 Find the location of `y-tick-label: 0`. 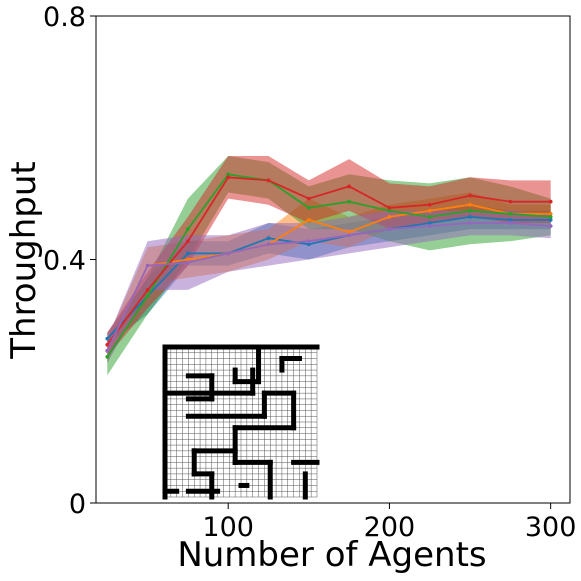

y-tick-label: 0 is located at coordinates (77, 504).